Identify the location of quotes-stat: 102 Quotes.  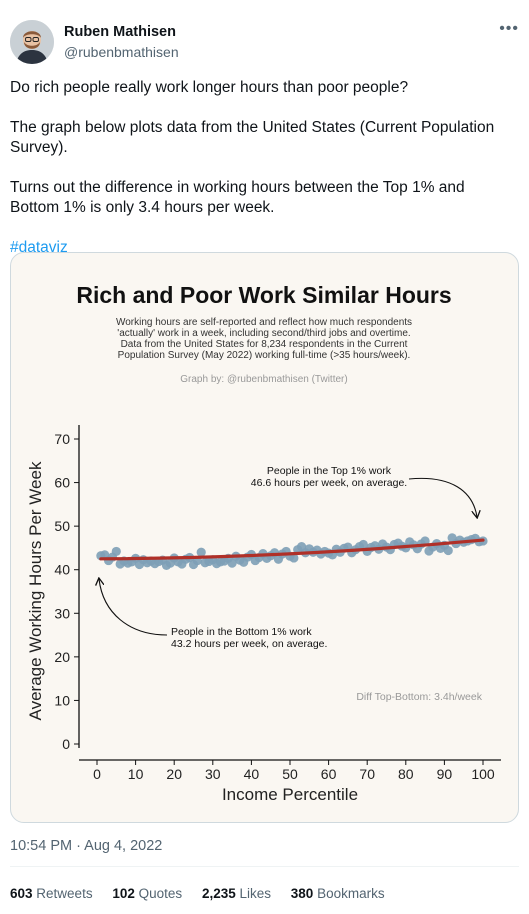
(147, 893).